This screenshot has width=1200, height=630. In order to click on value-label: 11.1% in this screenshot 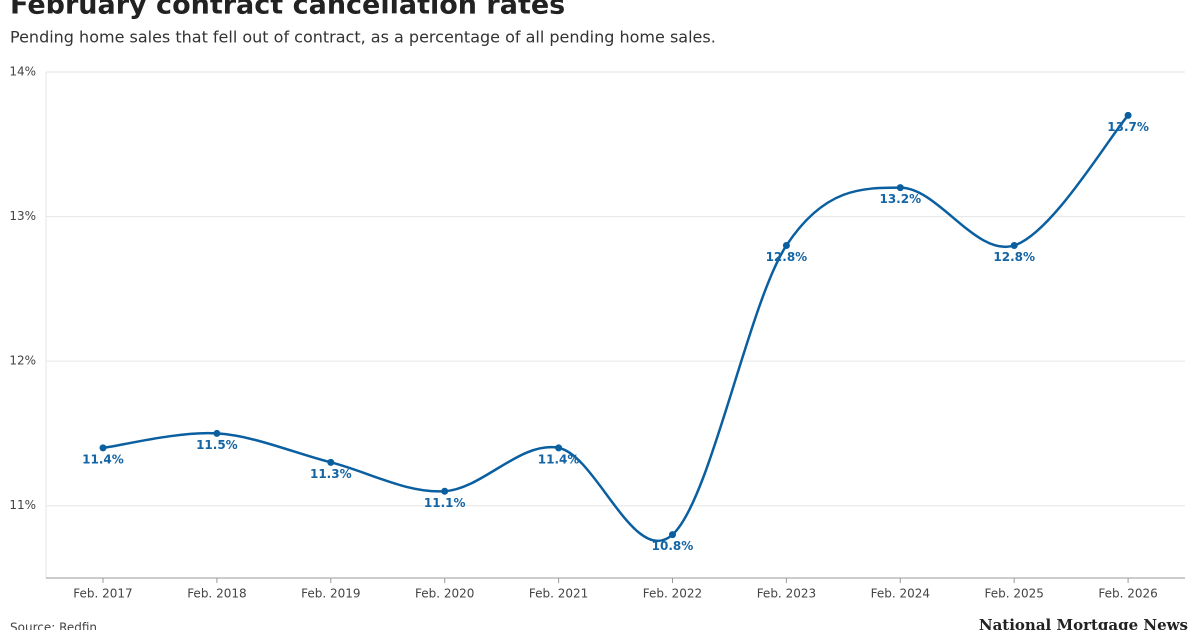, I will do `click(445, 503)`.